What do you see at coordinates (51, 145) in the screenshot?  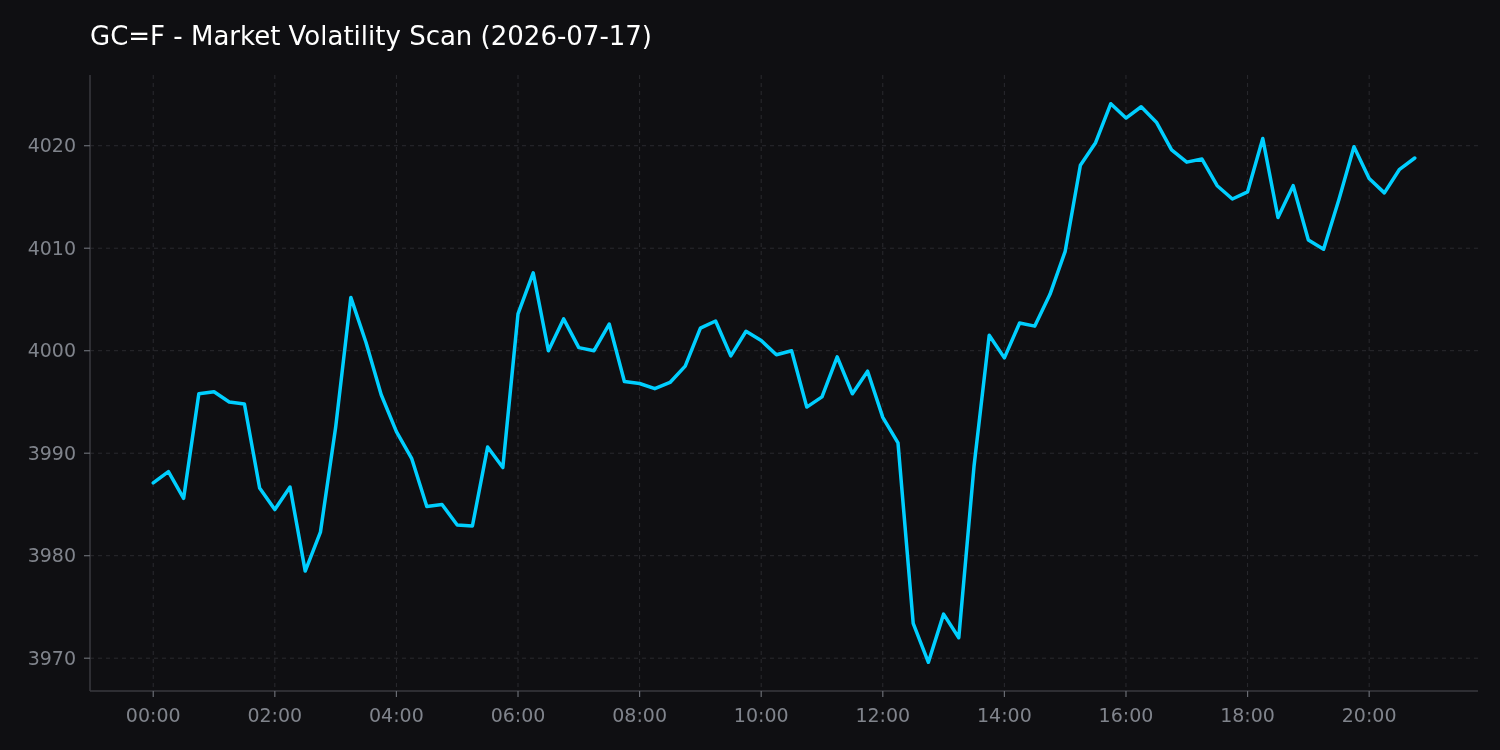 I see `y-tick-label: 4020` at bounding box center [51, 145].